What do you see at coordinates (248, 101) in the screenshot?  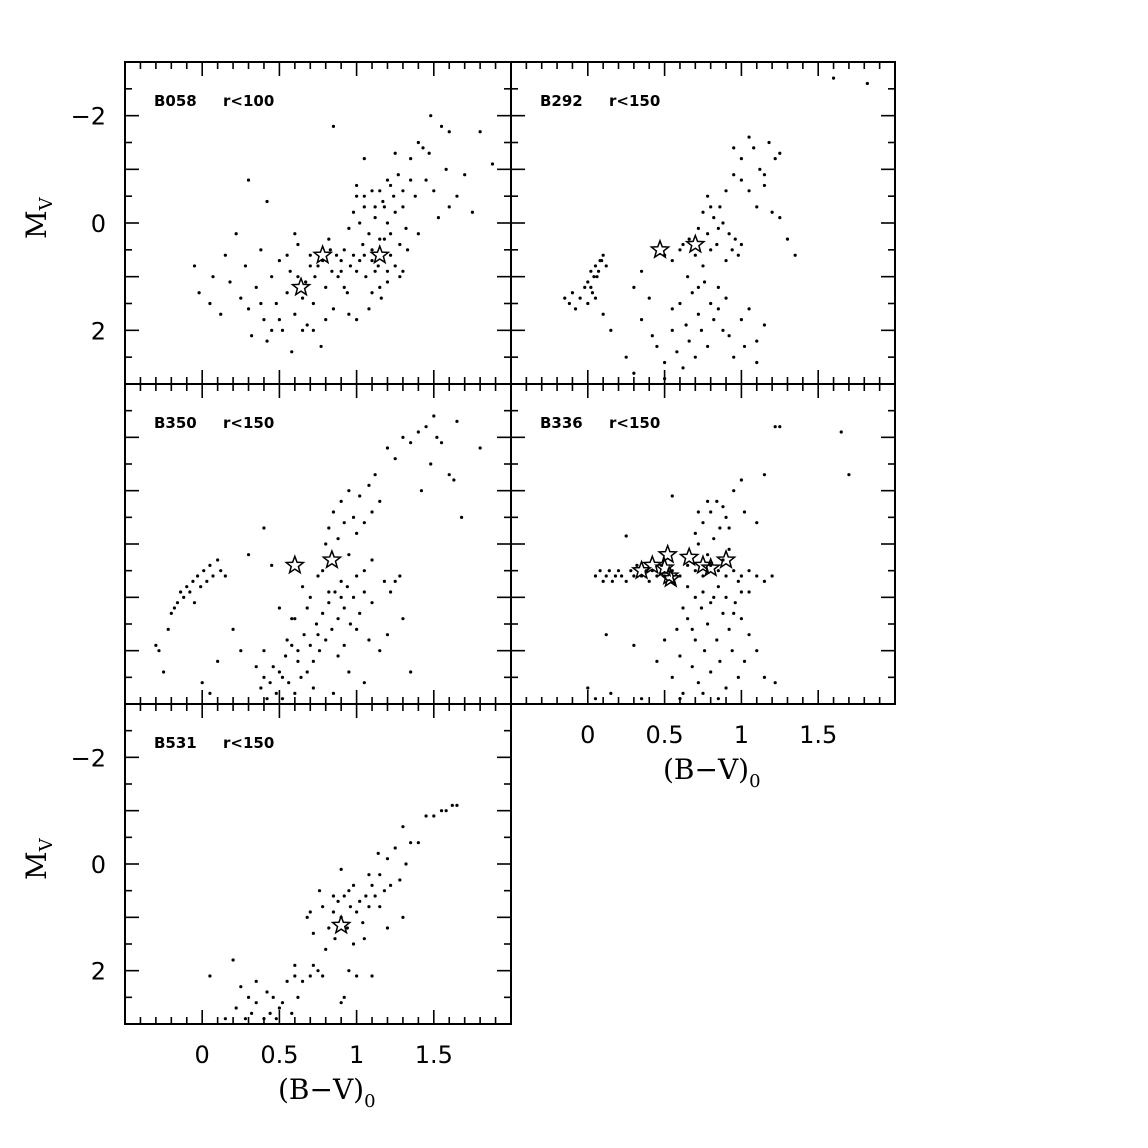 I see `radius-label: r<100` at bounding box center [248, 101].